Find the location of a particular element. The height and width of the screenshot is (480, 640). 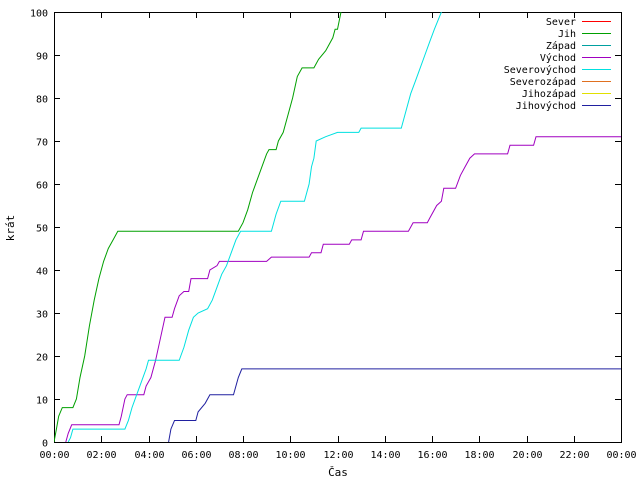

y-tick-label: 10 is located at coordinates (42, 401).